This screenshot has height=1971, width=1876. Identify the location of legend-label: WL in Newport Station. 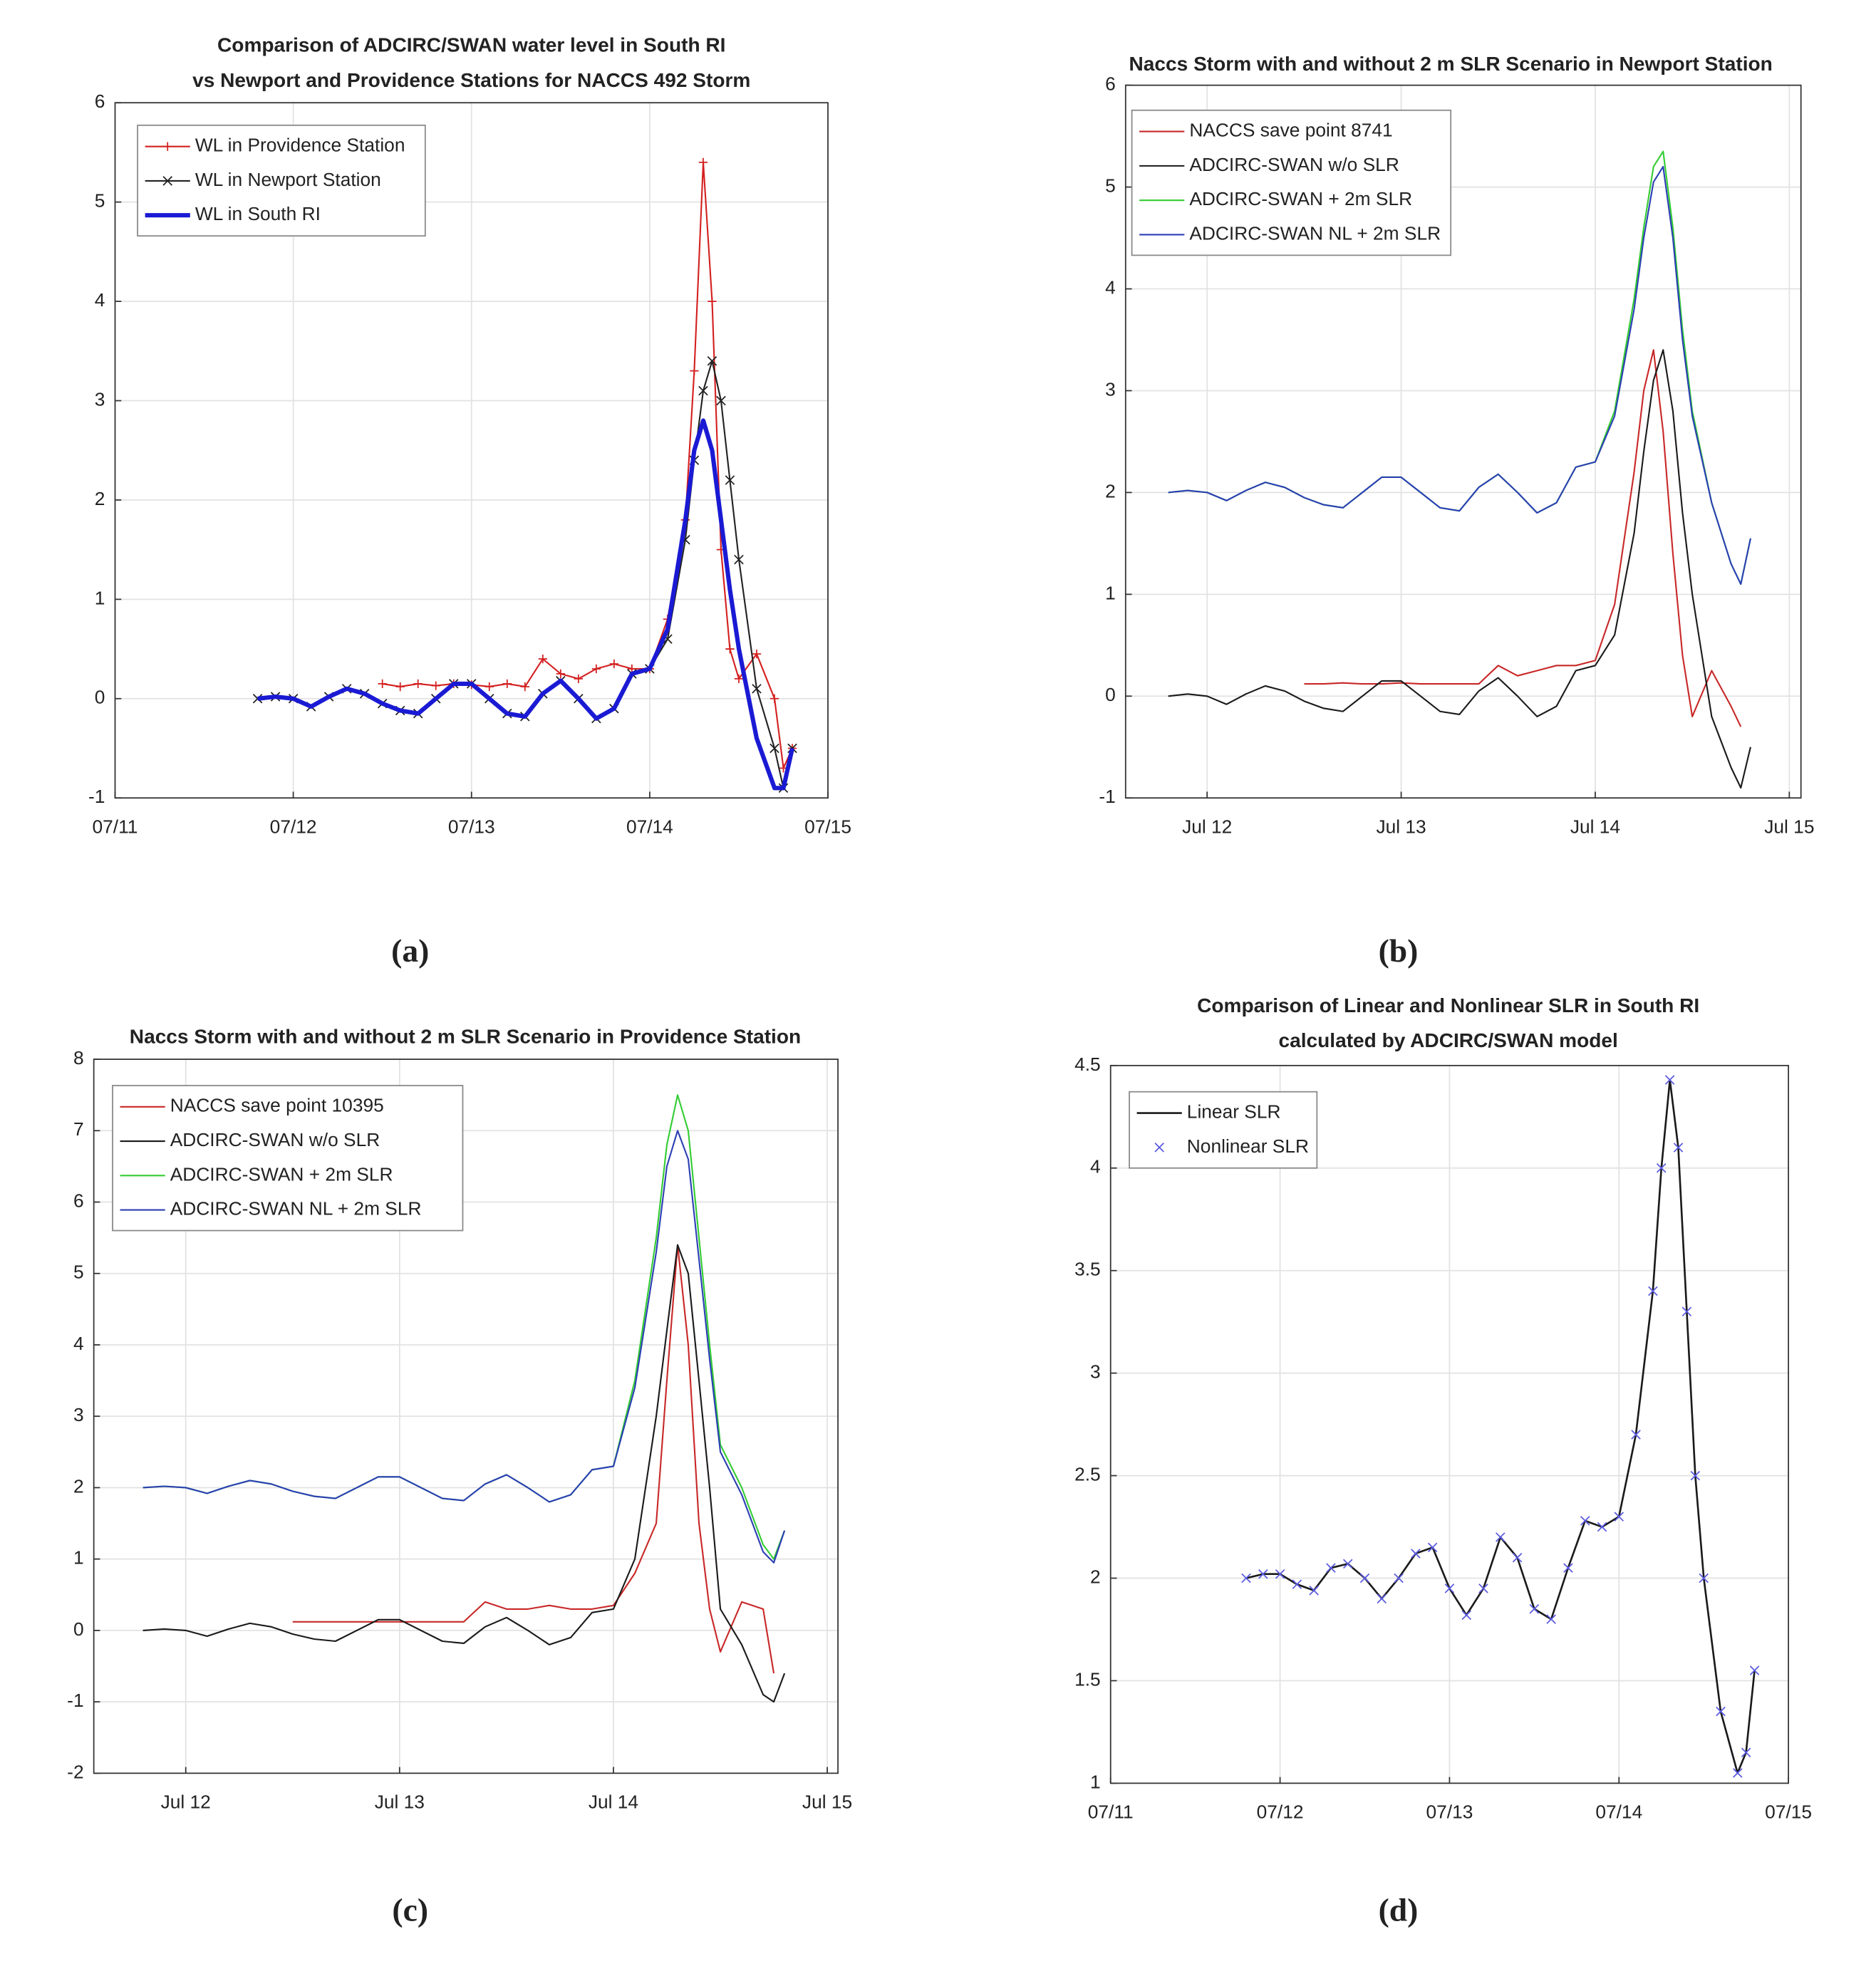
(288, 179).